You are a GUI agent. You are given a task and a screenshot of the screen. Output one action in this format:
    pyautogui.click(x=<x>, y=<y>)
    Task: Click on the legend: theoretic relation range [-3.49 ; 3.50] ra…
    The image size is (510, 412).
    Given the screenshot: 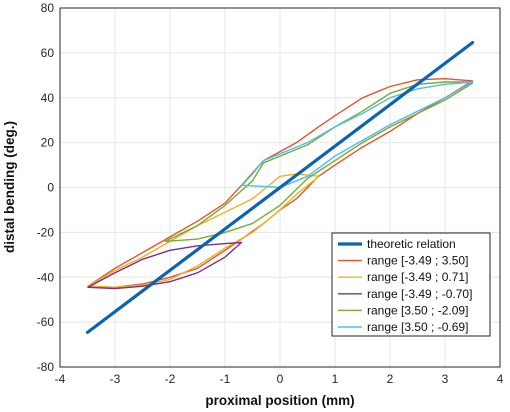 What is the action you would take?
    pyautogui.click(x=411, y=284)
    